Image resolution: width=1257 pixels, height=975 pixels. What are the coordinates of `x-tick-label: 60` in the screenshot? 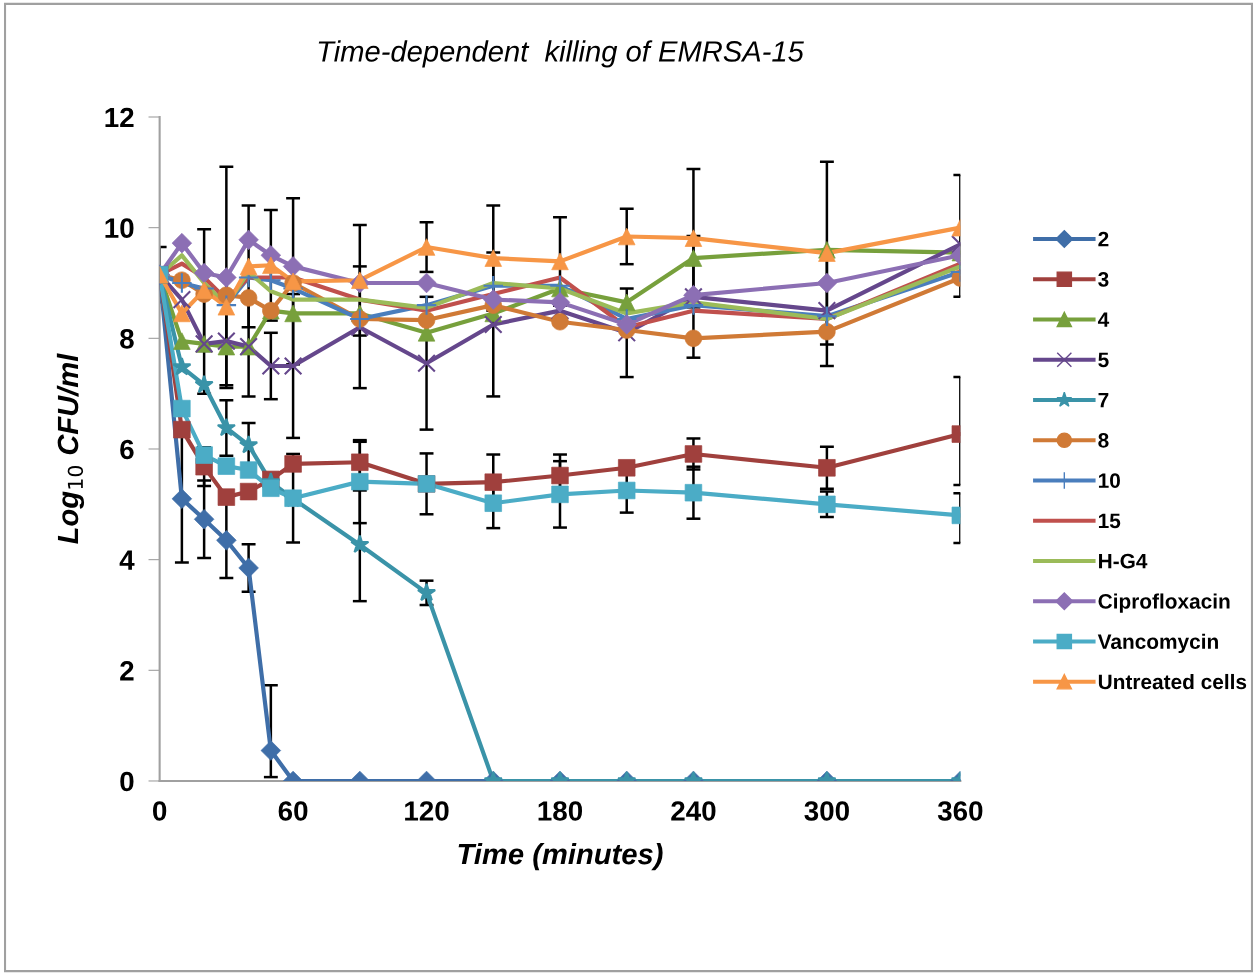 It's located at (293, 811).